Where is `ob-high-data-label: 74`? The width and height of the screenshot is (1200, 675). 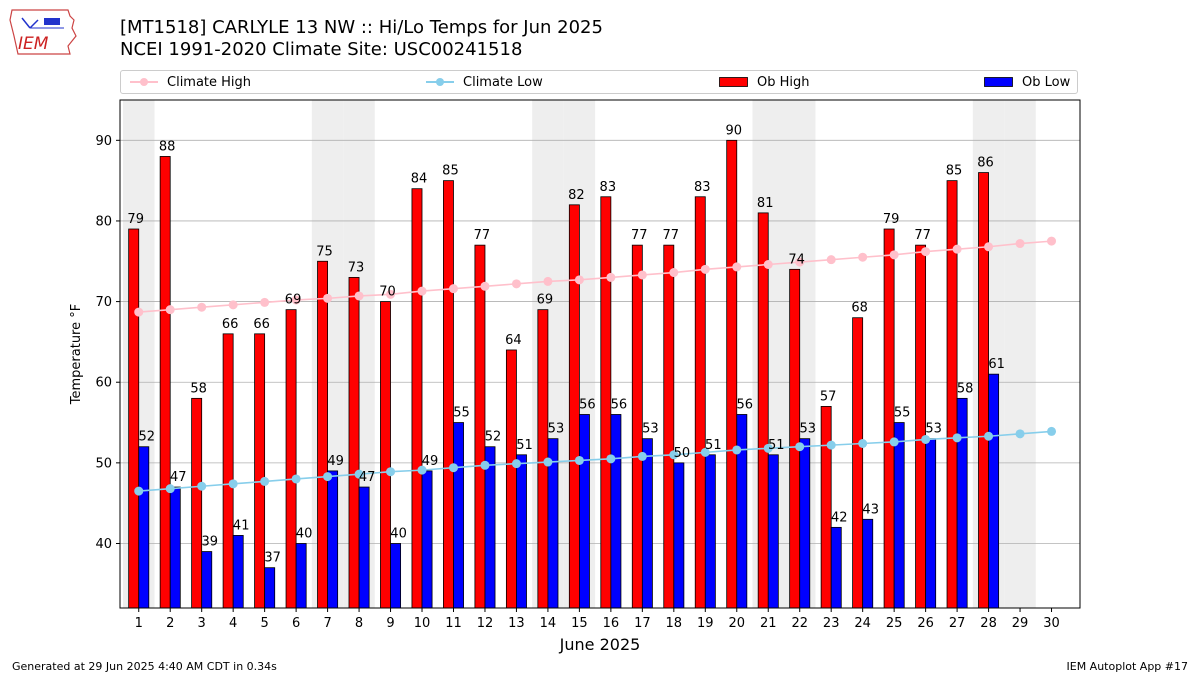 ob-high-data-label: 74 is located at coordinates (796, 259).